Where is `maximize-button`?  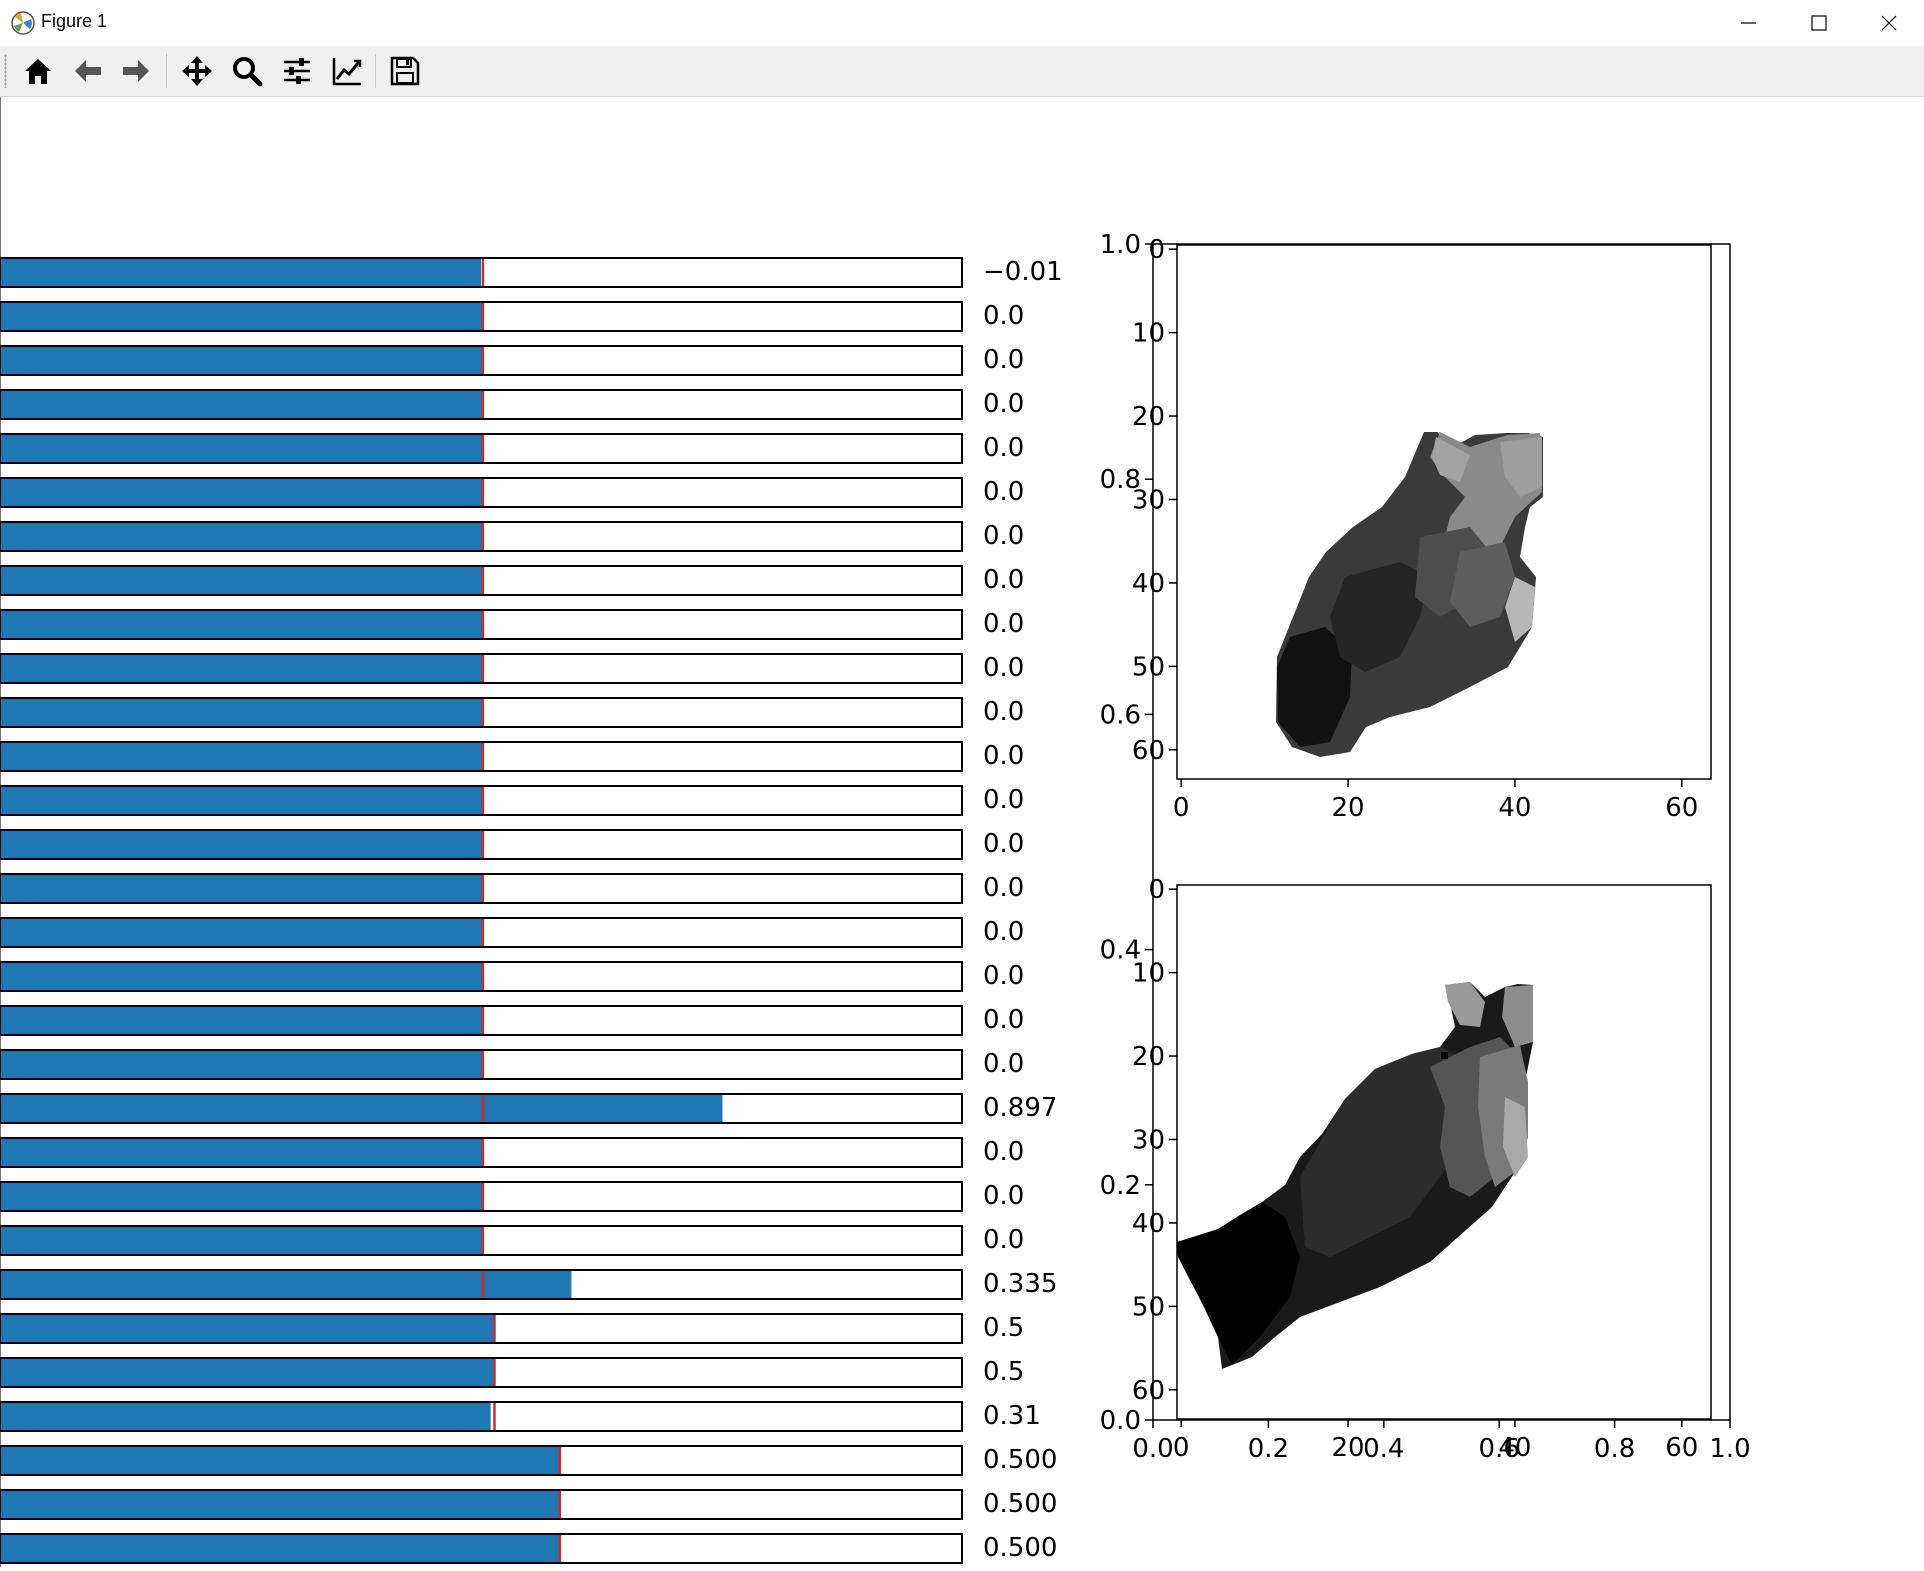
maximize-button is located at coordinates (1819, 23).